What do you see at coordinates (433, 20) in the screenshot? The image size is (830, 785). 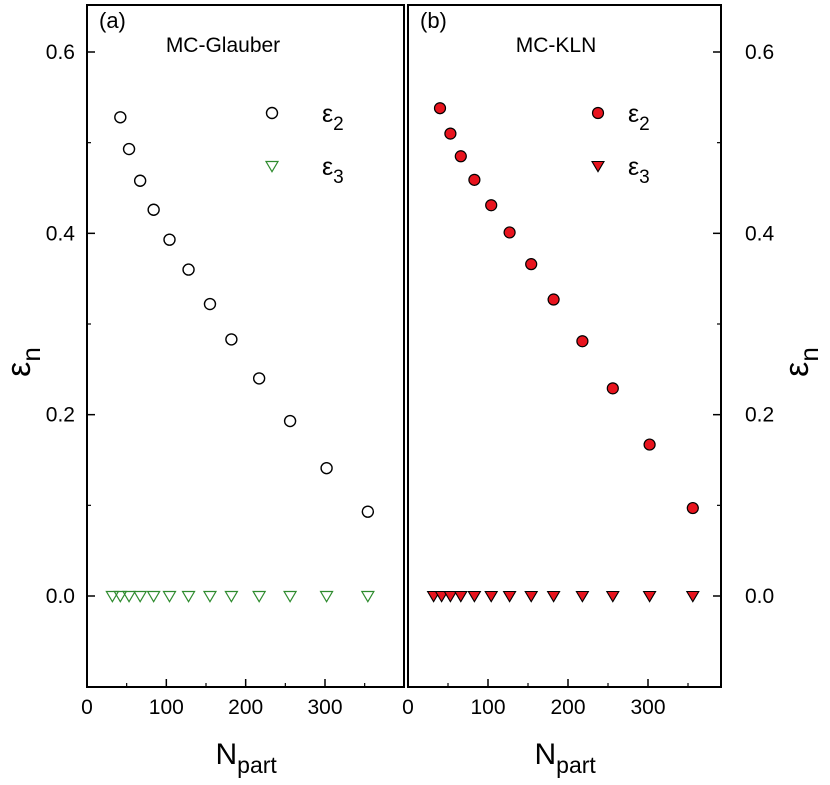 I see `panel-label: (b)` at bounding box center [433, 20].